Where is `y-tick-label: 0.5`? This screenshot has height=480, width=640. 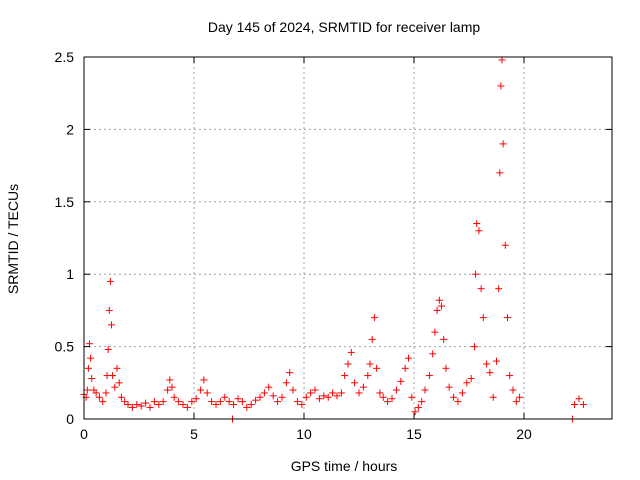 y-tick-label: 0.5 is located at coordinates (65, 347).